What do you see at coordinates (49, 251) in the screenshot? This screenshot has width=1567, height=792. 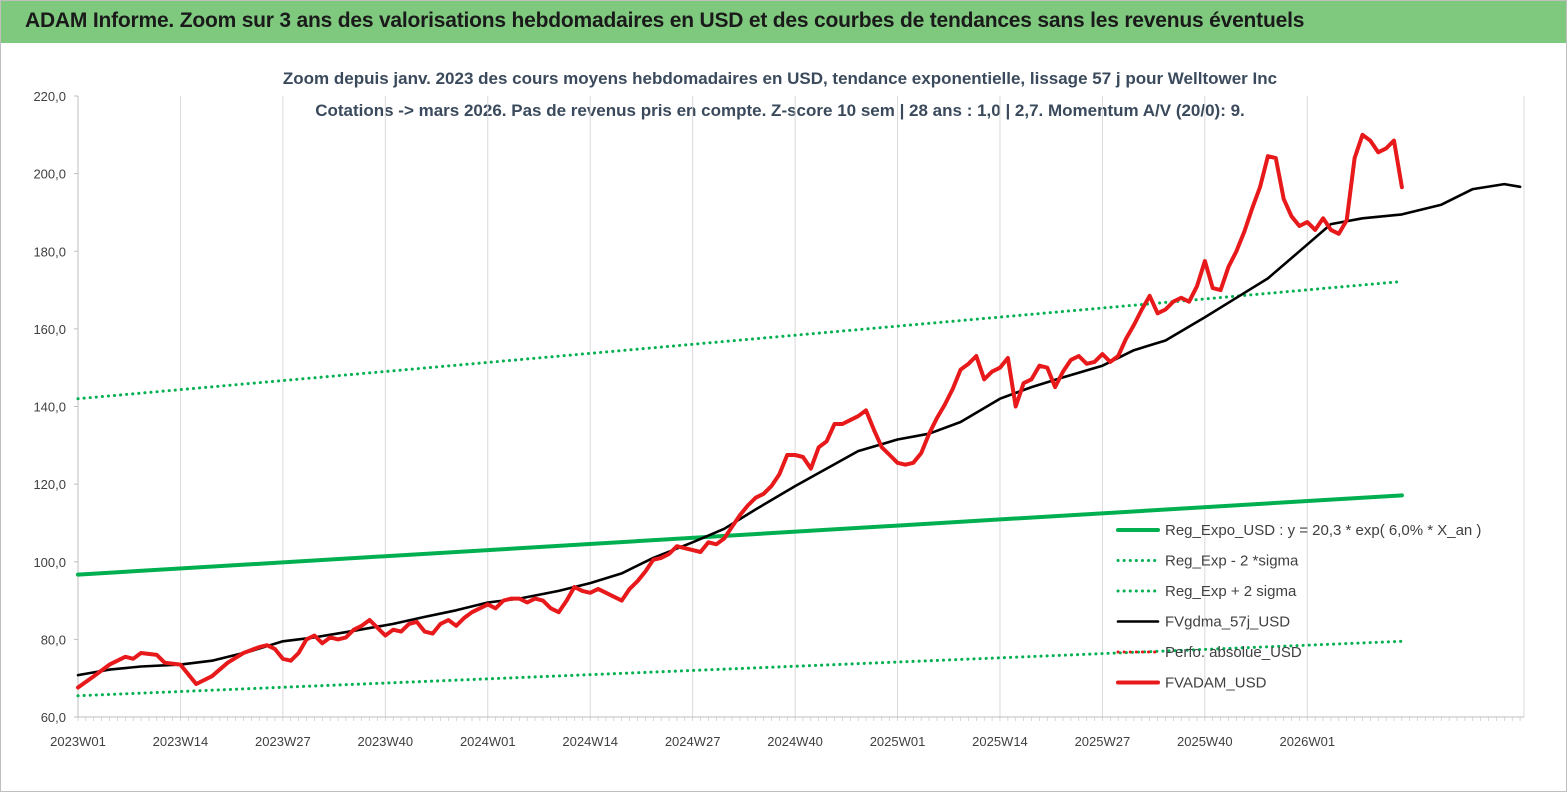 I see `y-tick-label: 180,0` at bounding box center [49, 251].